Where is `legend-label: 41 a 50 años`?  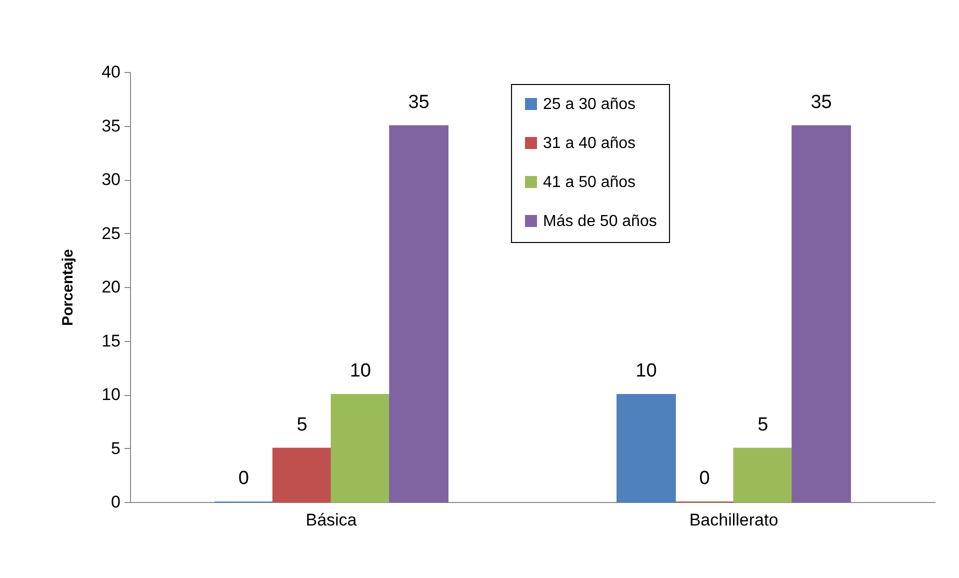 legend-label: 41 a 50 años is located at coordinates (589, 182).